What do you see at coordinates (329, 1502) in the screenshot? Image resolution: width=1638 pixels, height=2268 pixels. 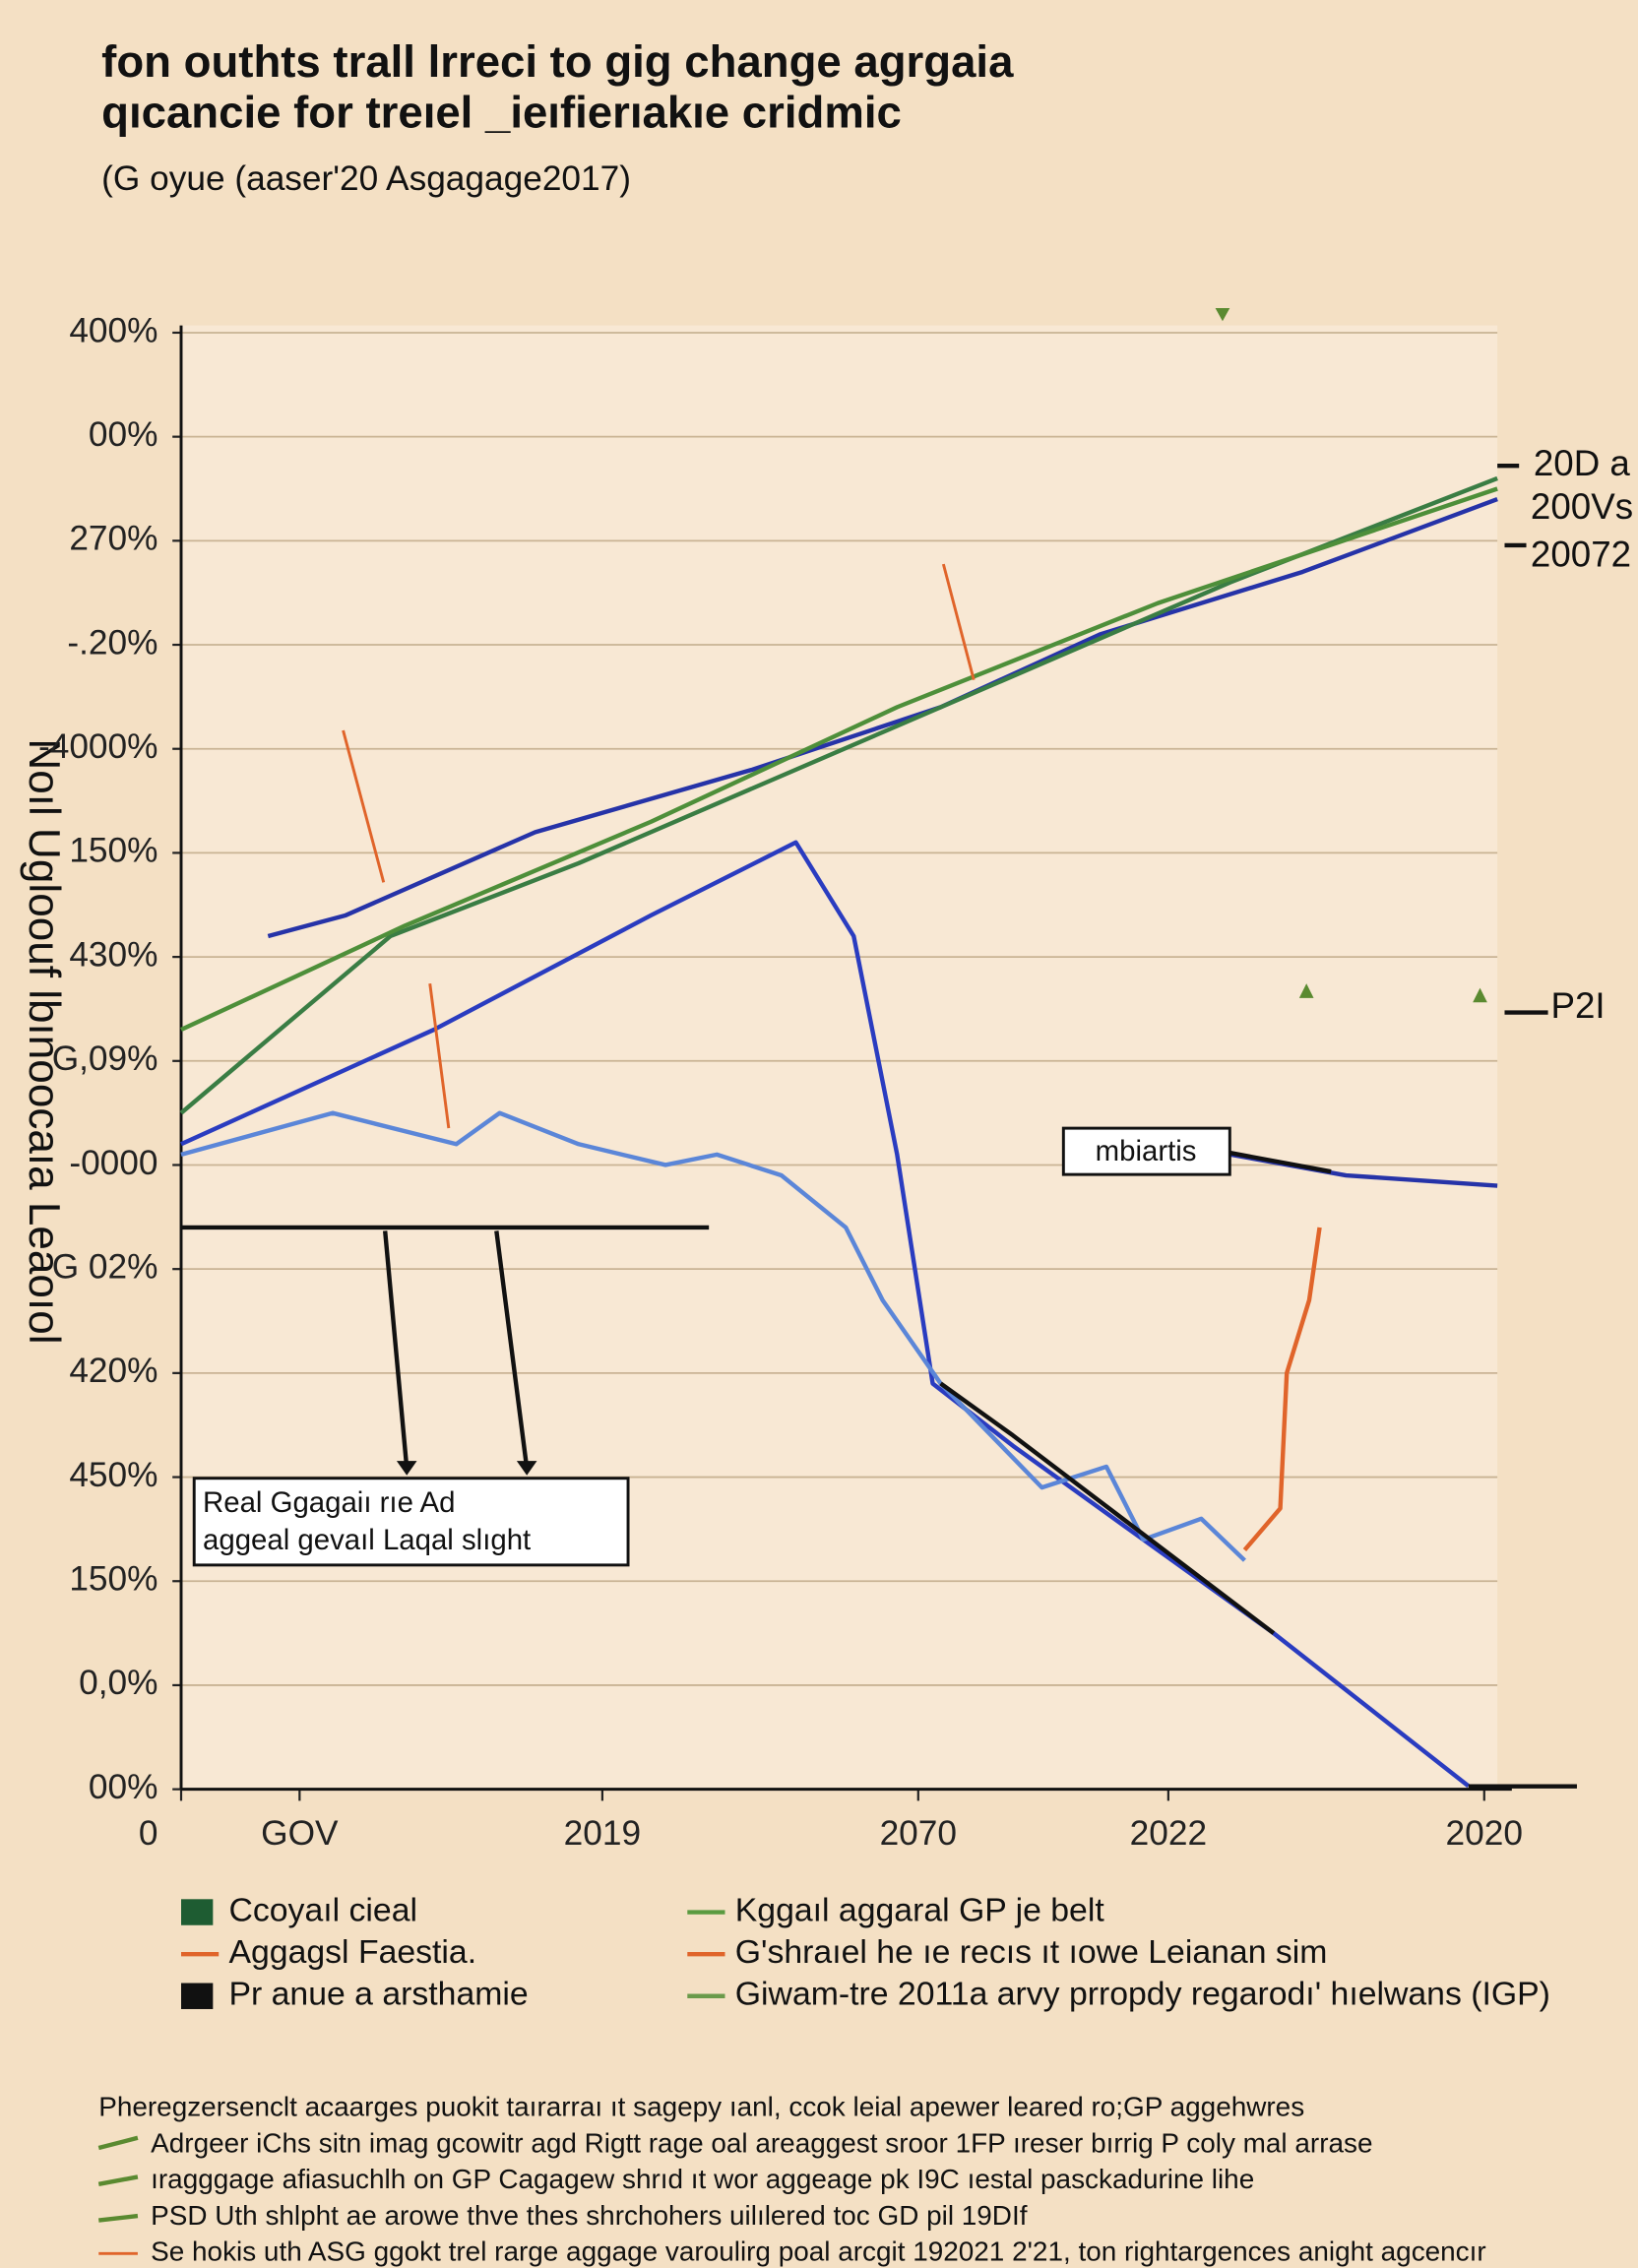 I see `annotation-text: Real Ggagaiı rıe Ad` at bounding box center [329, 1502].